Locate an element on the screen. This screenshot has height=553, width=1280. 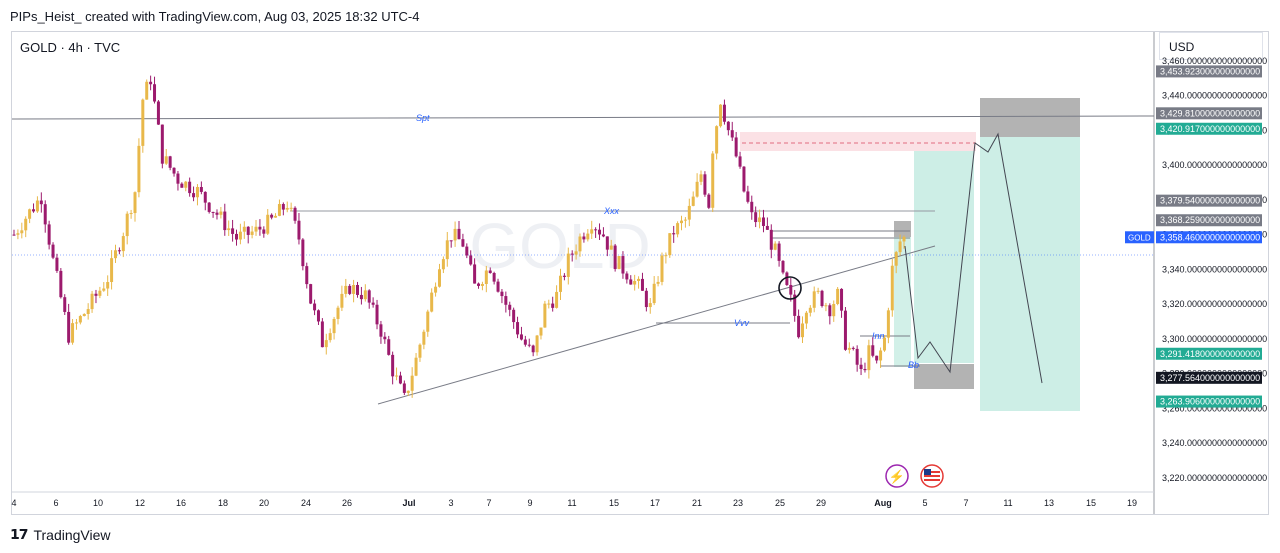
currency-label: USD is located at coordinates (1182, 47).